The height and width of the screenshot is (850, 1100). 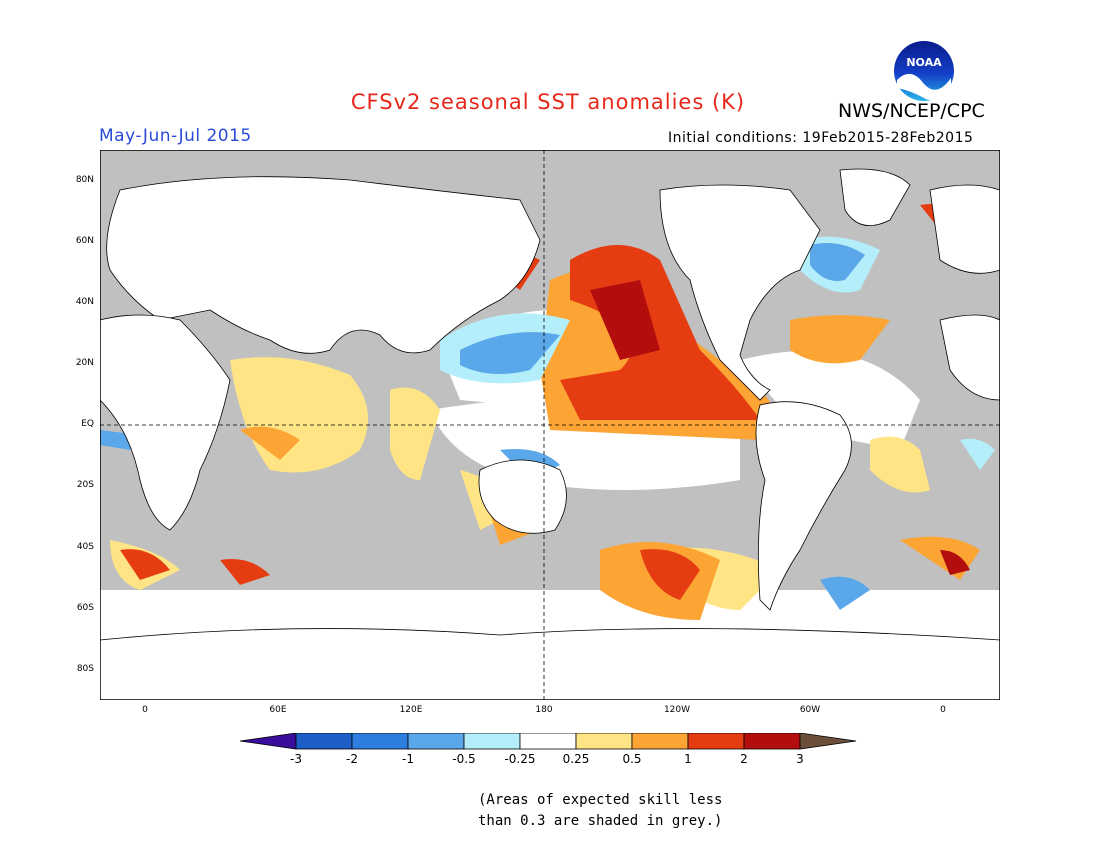 I want to click on very-strong-warm-anomalies, so click(x=780, y=427).